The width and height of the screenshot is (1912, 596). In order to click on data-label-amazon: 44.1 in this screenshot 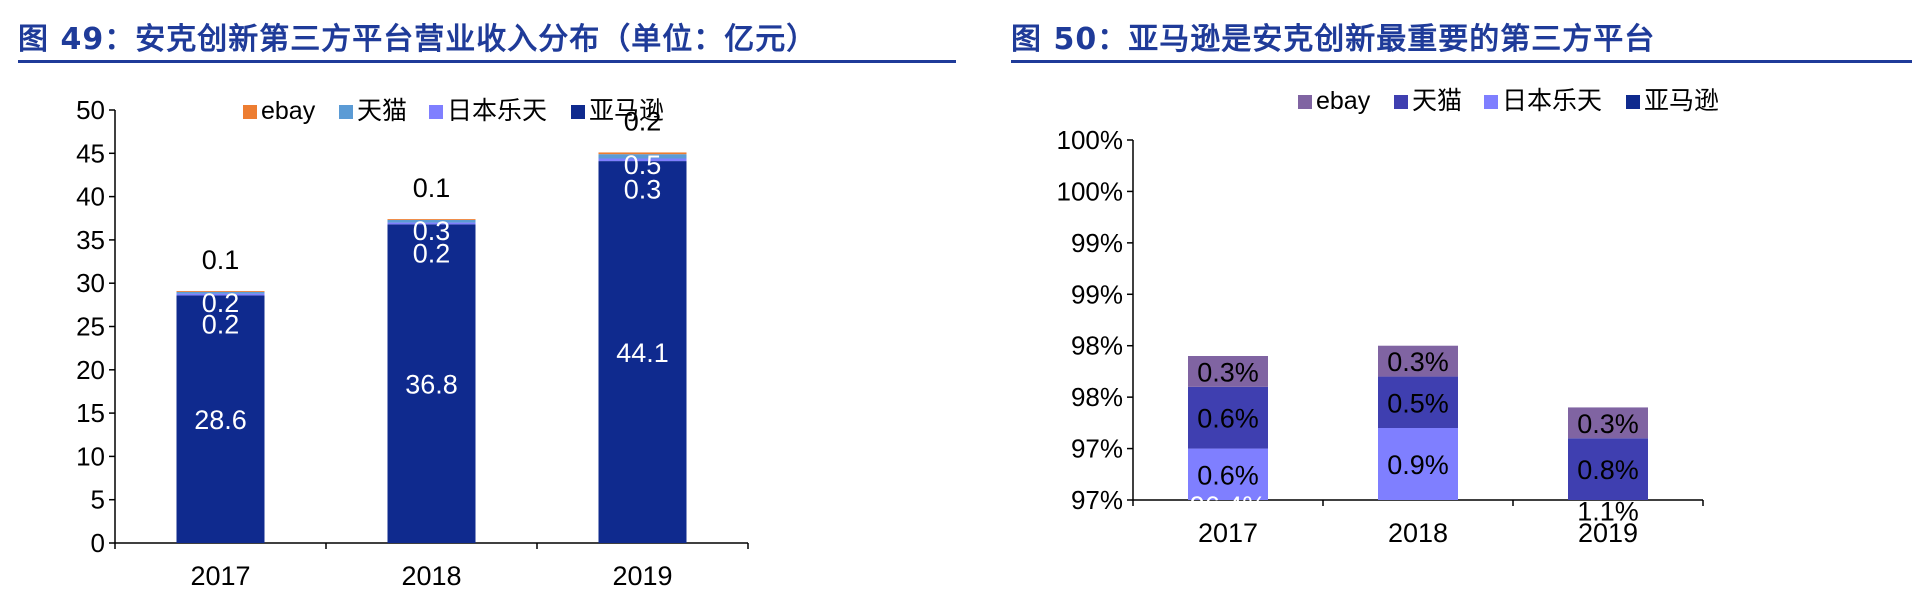, I will do `click(642, 353)`.